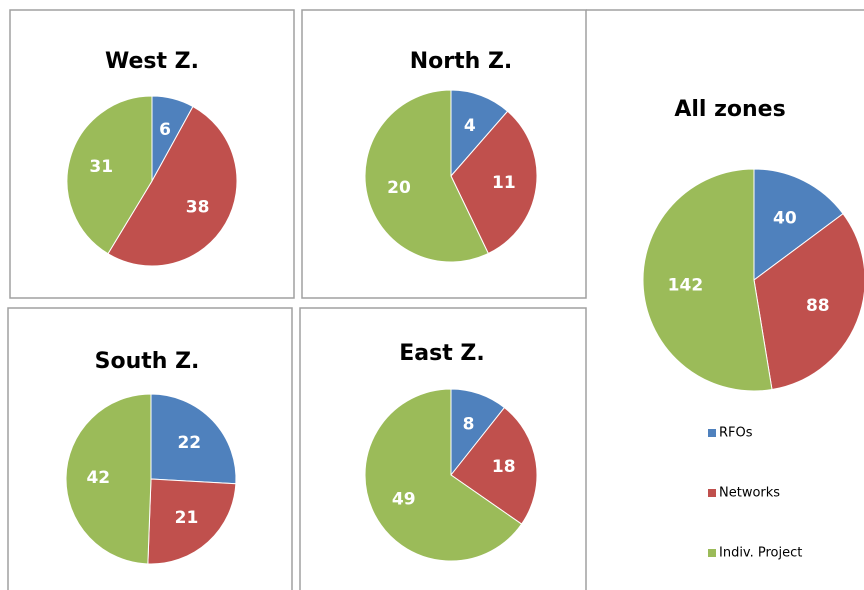 The image size is (864, 590). I want to click on data-label: 8, so click(469, 425).